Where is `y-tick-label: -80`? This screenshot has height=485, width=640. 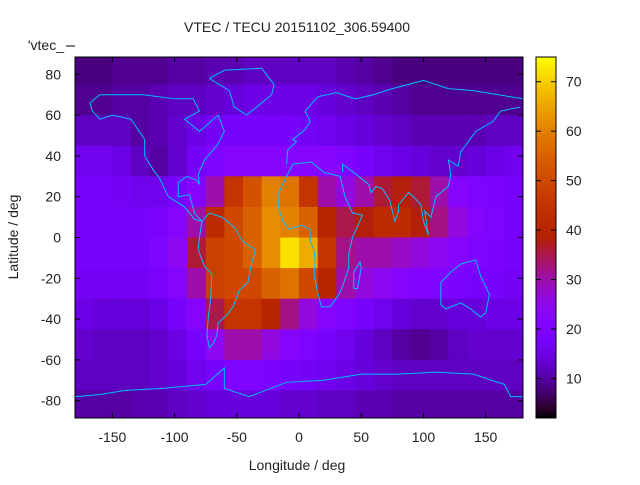
y-tick-label: -80 is located at coordinates (51, 401).